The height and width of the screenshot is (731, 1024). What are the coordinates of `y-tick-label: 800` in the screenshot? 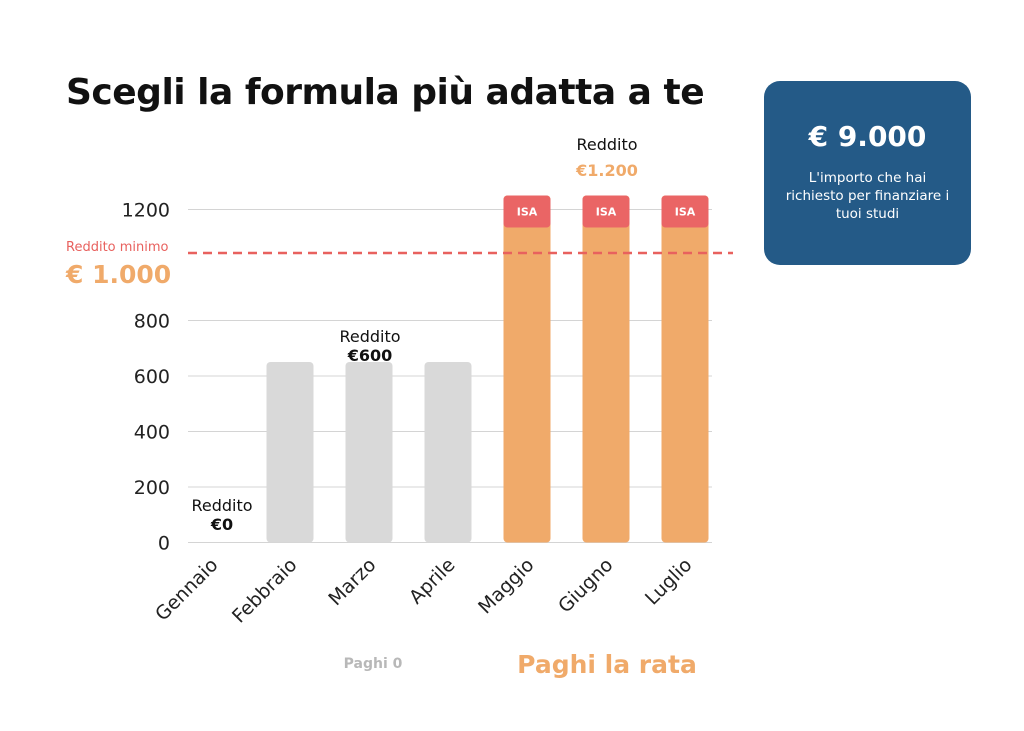 It's located at (152, 322).